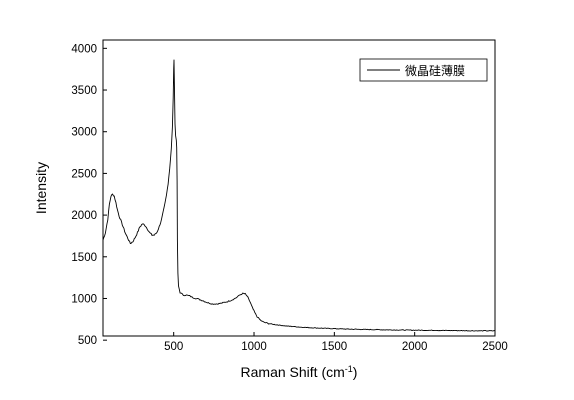  Describe the element at coordinates (435, 70) in the screenshot. I see `legend-entry-label: 微晶硅薄膜` at that location.